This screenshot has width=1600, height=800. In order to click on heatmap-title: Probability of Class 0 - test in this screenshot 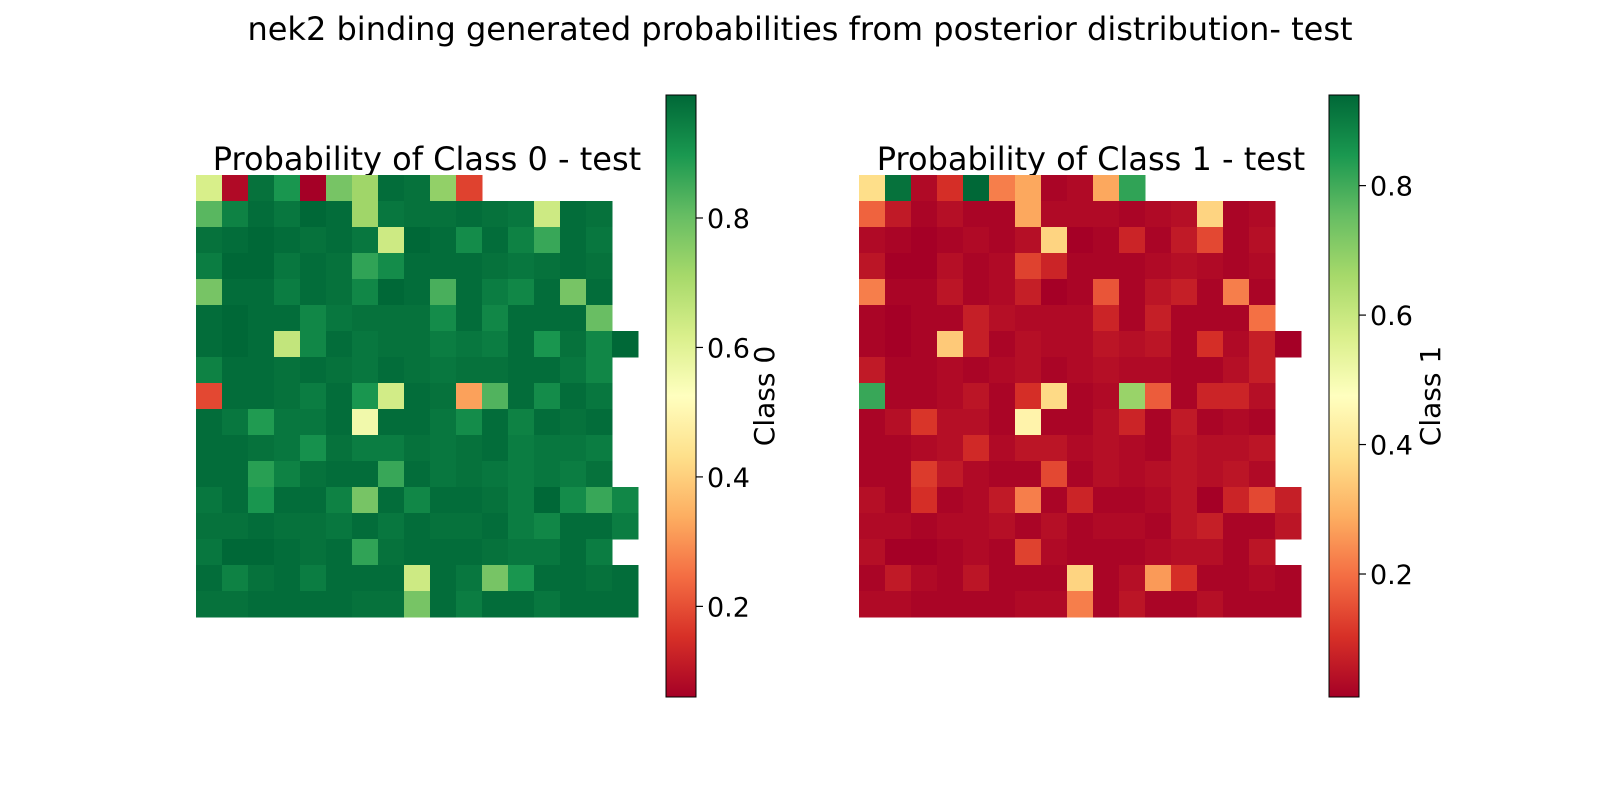, I will do `click(427, 159)`.